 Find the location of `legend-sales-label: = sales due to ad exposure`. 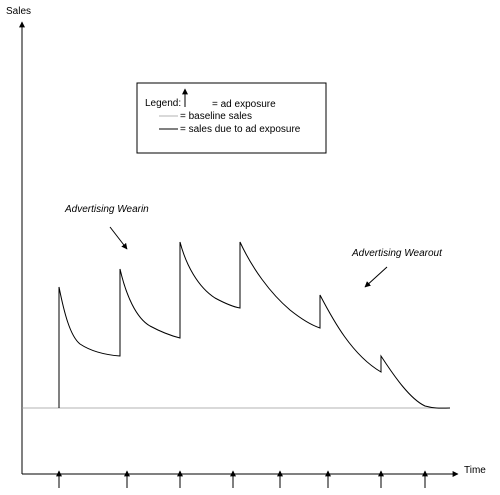

legend-sales-label: = sales due to ad exposure is located at coordinates (240, 129).